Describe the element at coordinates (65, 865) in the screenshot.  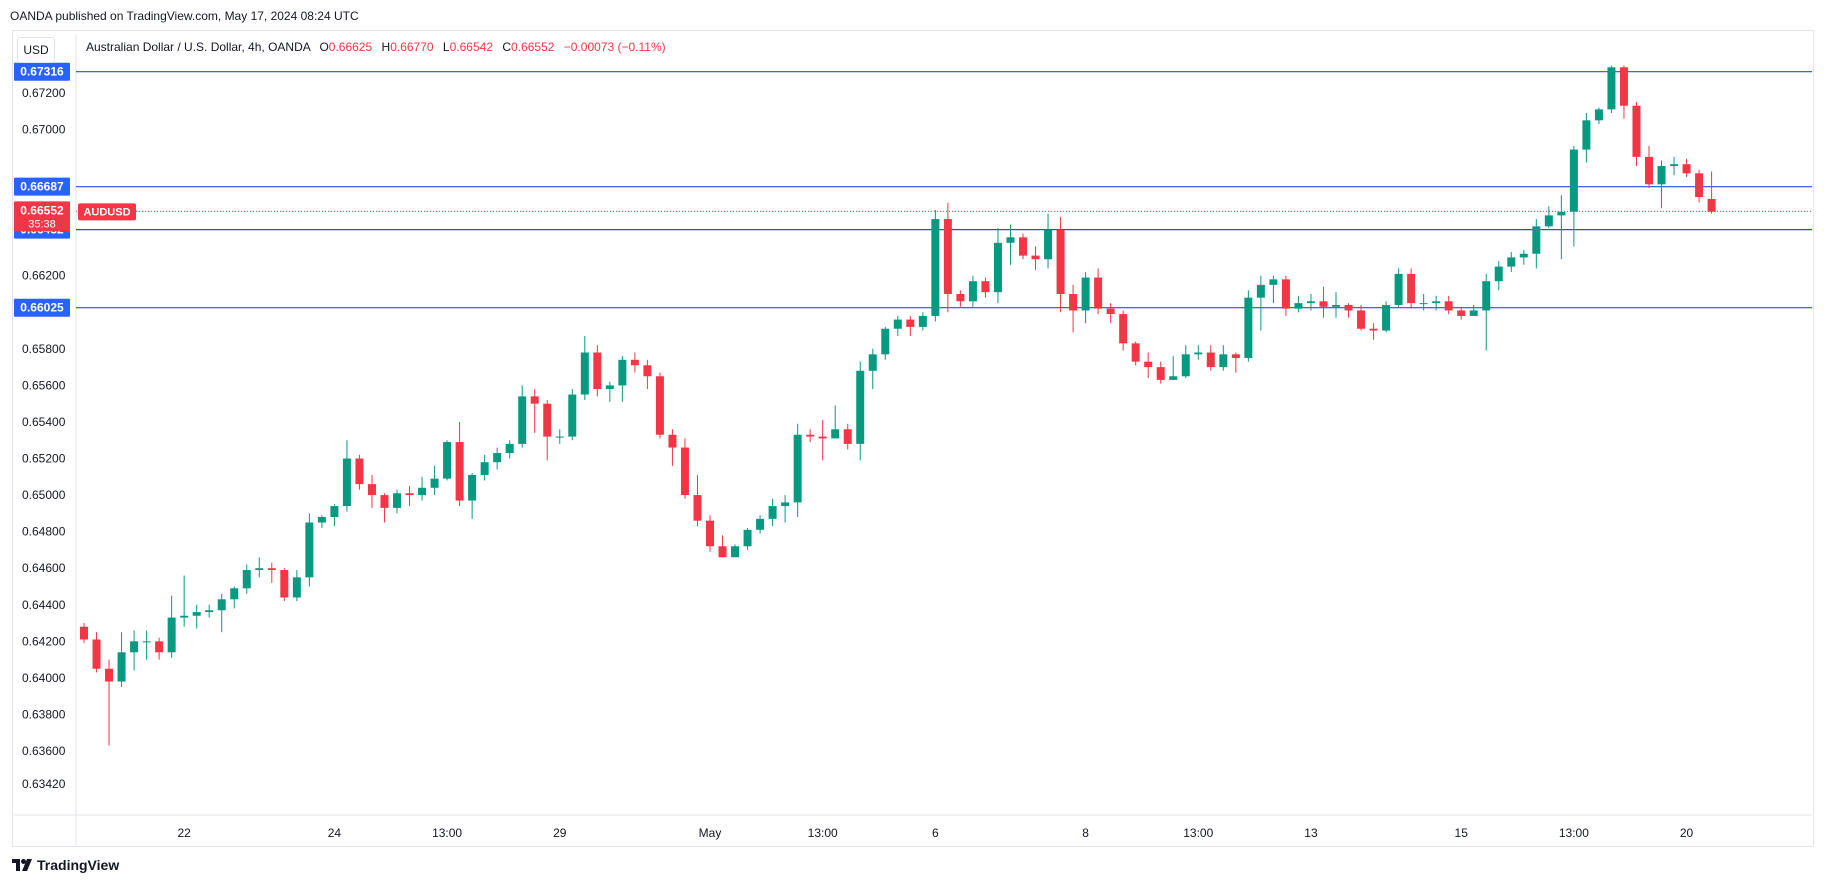
I see `tradingview-logo: TradingView` at that location.